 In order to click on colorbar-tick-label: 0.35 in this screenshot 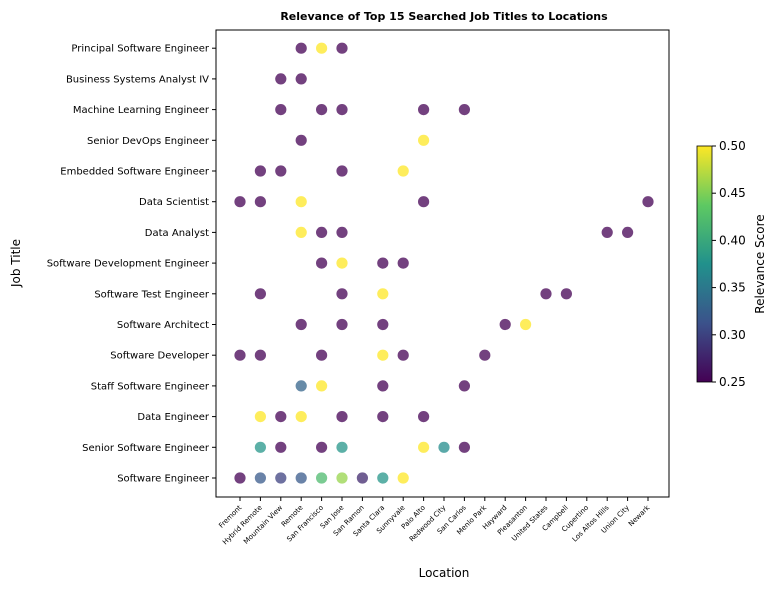, I will do `click(732, 288)`.